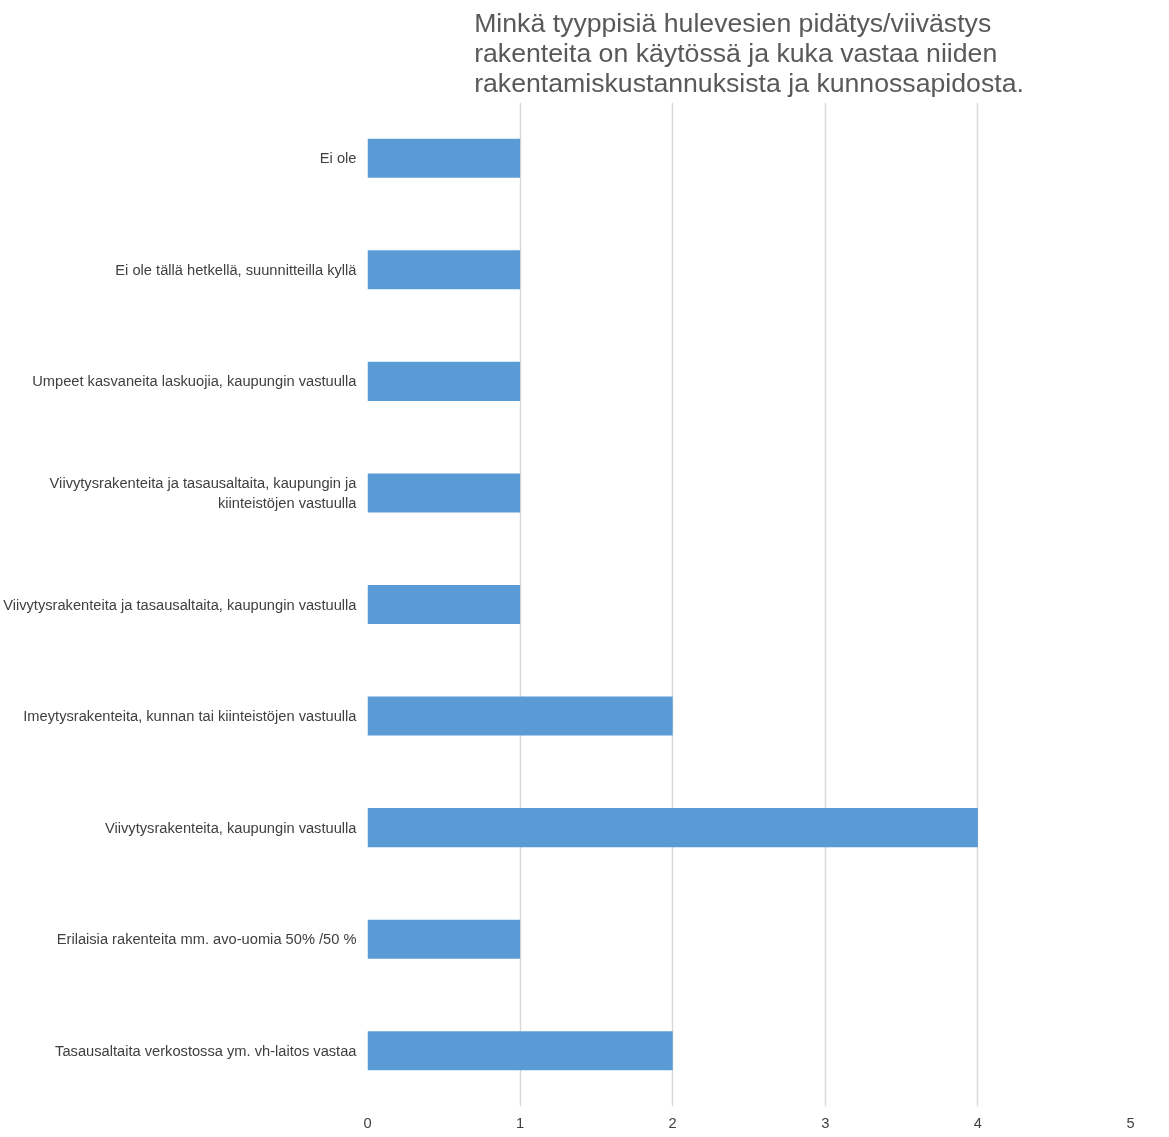 This screenshot has height=1137, width=1169. What do you see at coordinates (977, 1122) in the screenshot?
I see `x-tick-label: 4` at bounding box center [977, 1122].